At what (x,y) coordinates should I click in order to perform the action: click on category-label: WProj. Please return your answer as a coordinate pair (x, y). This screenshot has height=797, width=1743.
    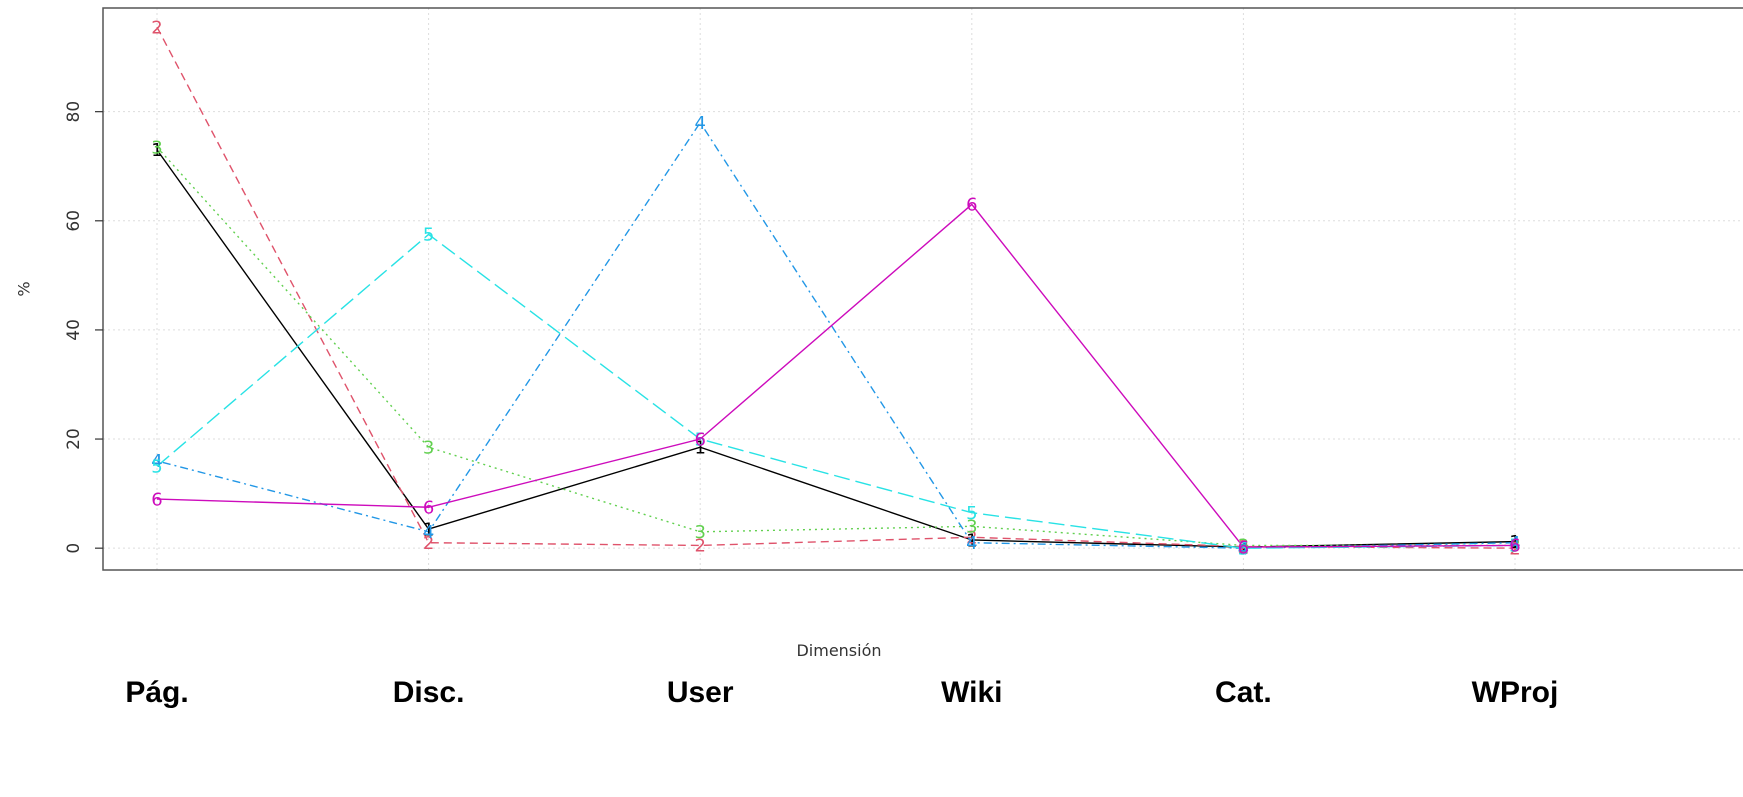
    Looking at the image, I should click on (1515, 692).